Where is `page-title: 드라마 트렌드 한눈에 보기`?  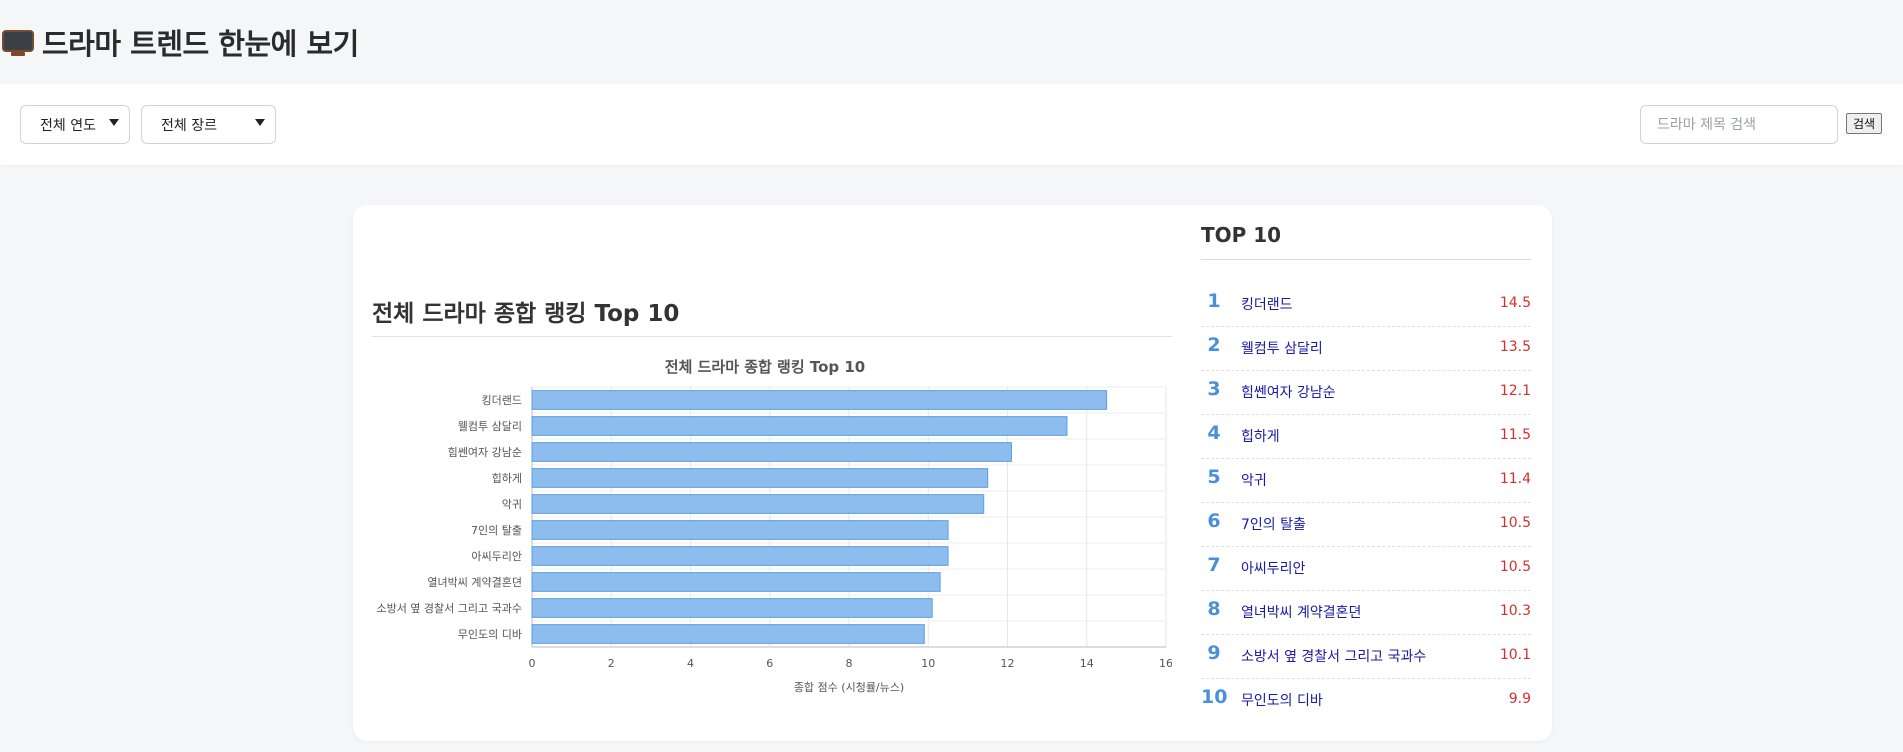 page-title: 드라마 트렌드 한눈에 보기 is located at coordinates (200, 44).